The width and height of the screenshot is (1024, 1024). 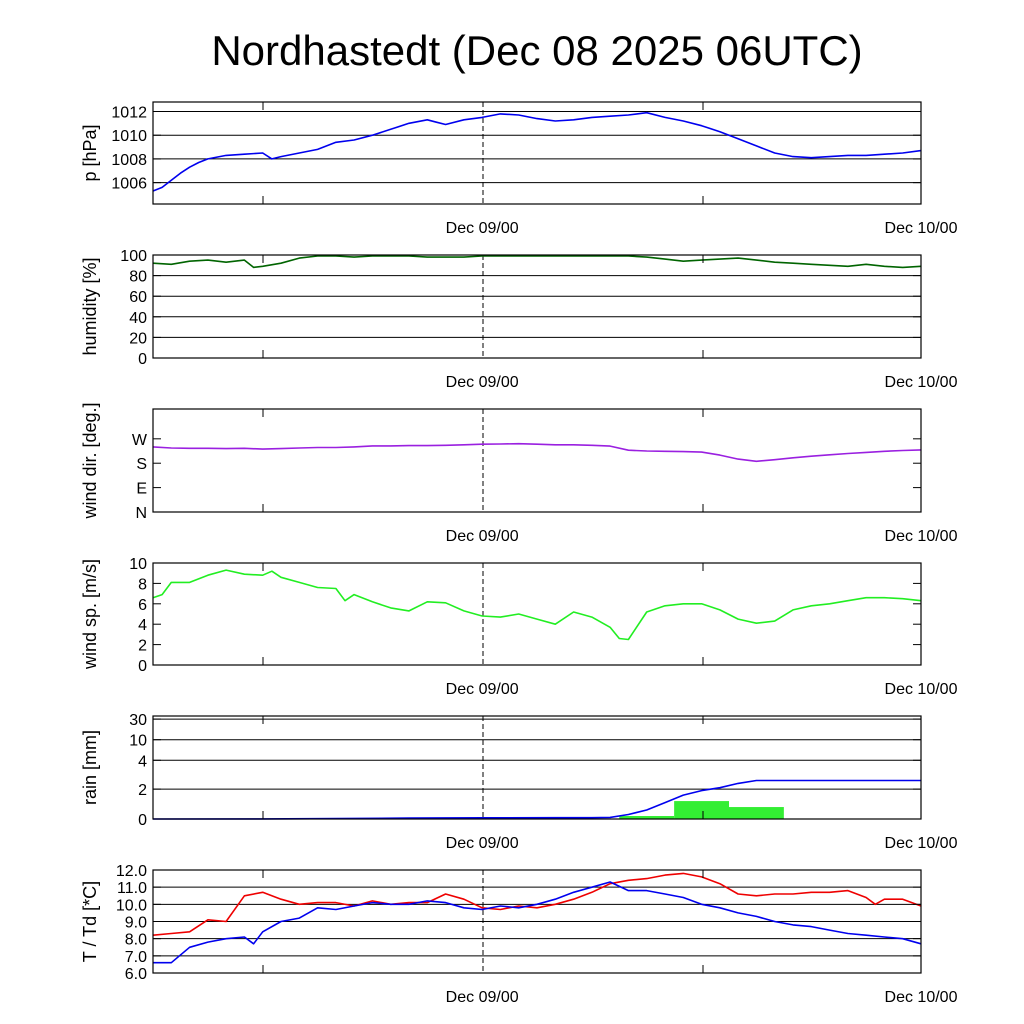 I want to click on y-tick-label: E, so click(x=141, y=489).